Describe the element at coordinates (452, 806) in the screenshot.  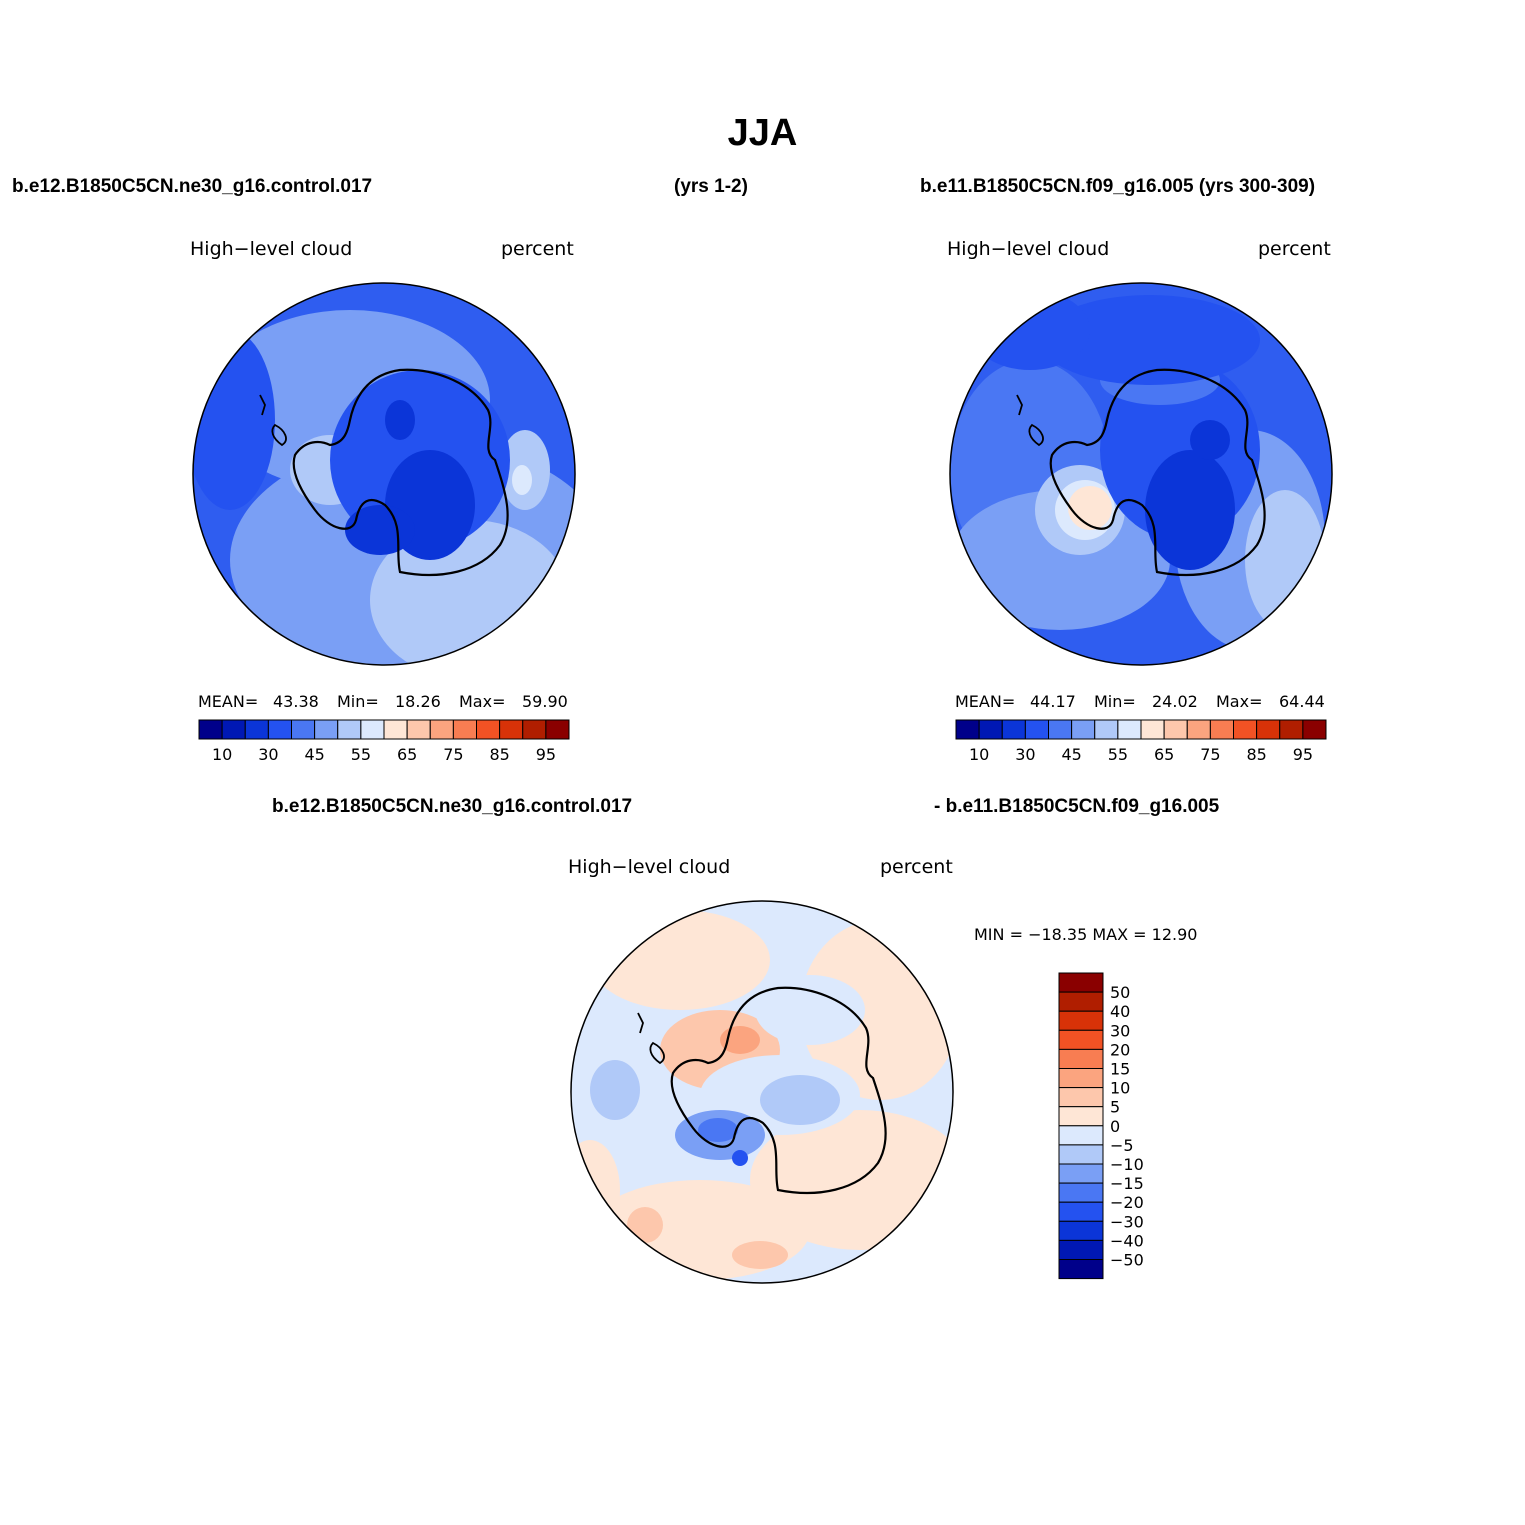
I see `diff-case1-header: b.e12.B1850C5CN.ne30_g16.control.017` at that location.